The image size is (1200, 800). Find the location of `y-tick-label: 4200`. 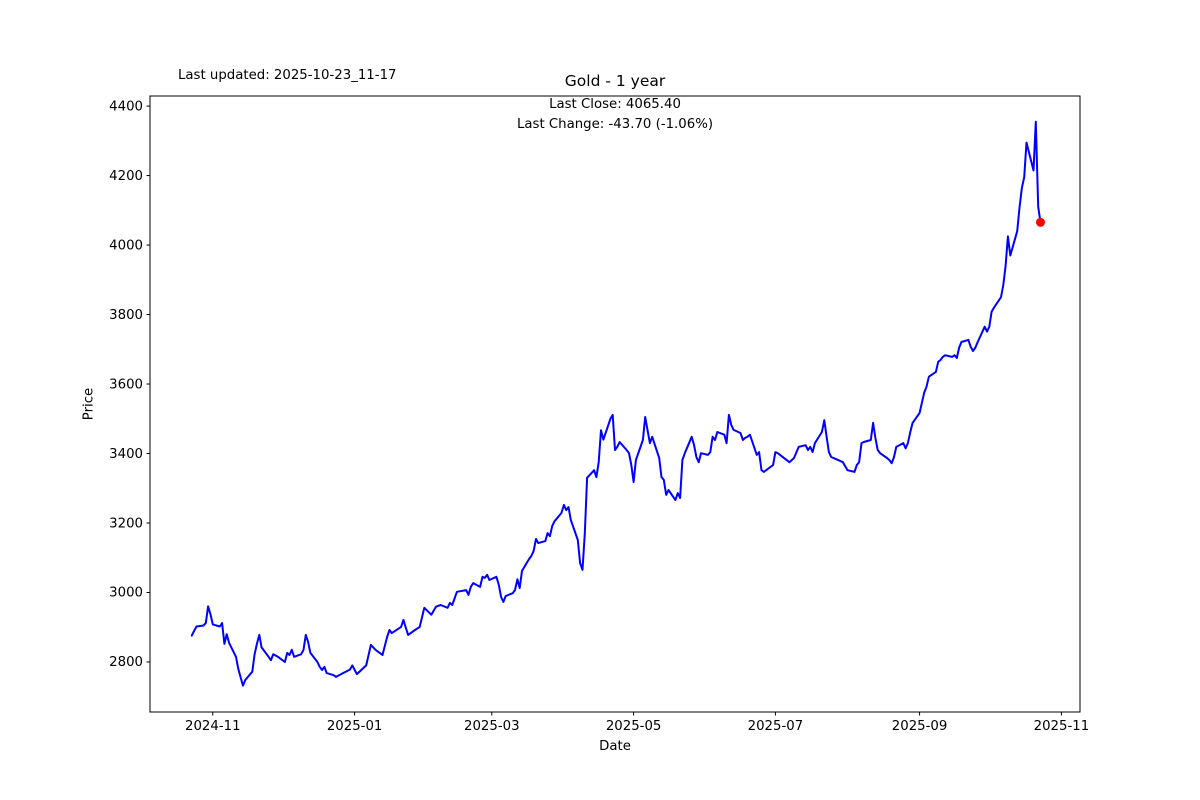

y-tick-label: 4200 is located at coordinates (126, 176).